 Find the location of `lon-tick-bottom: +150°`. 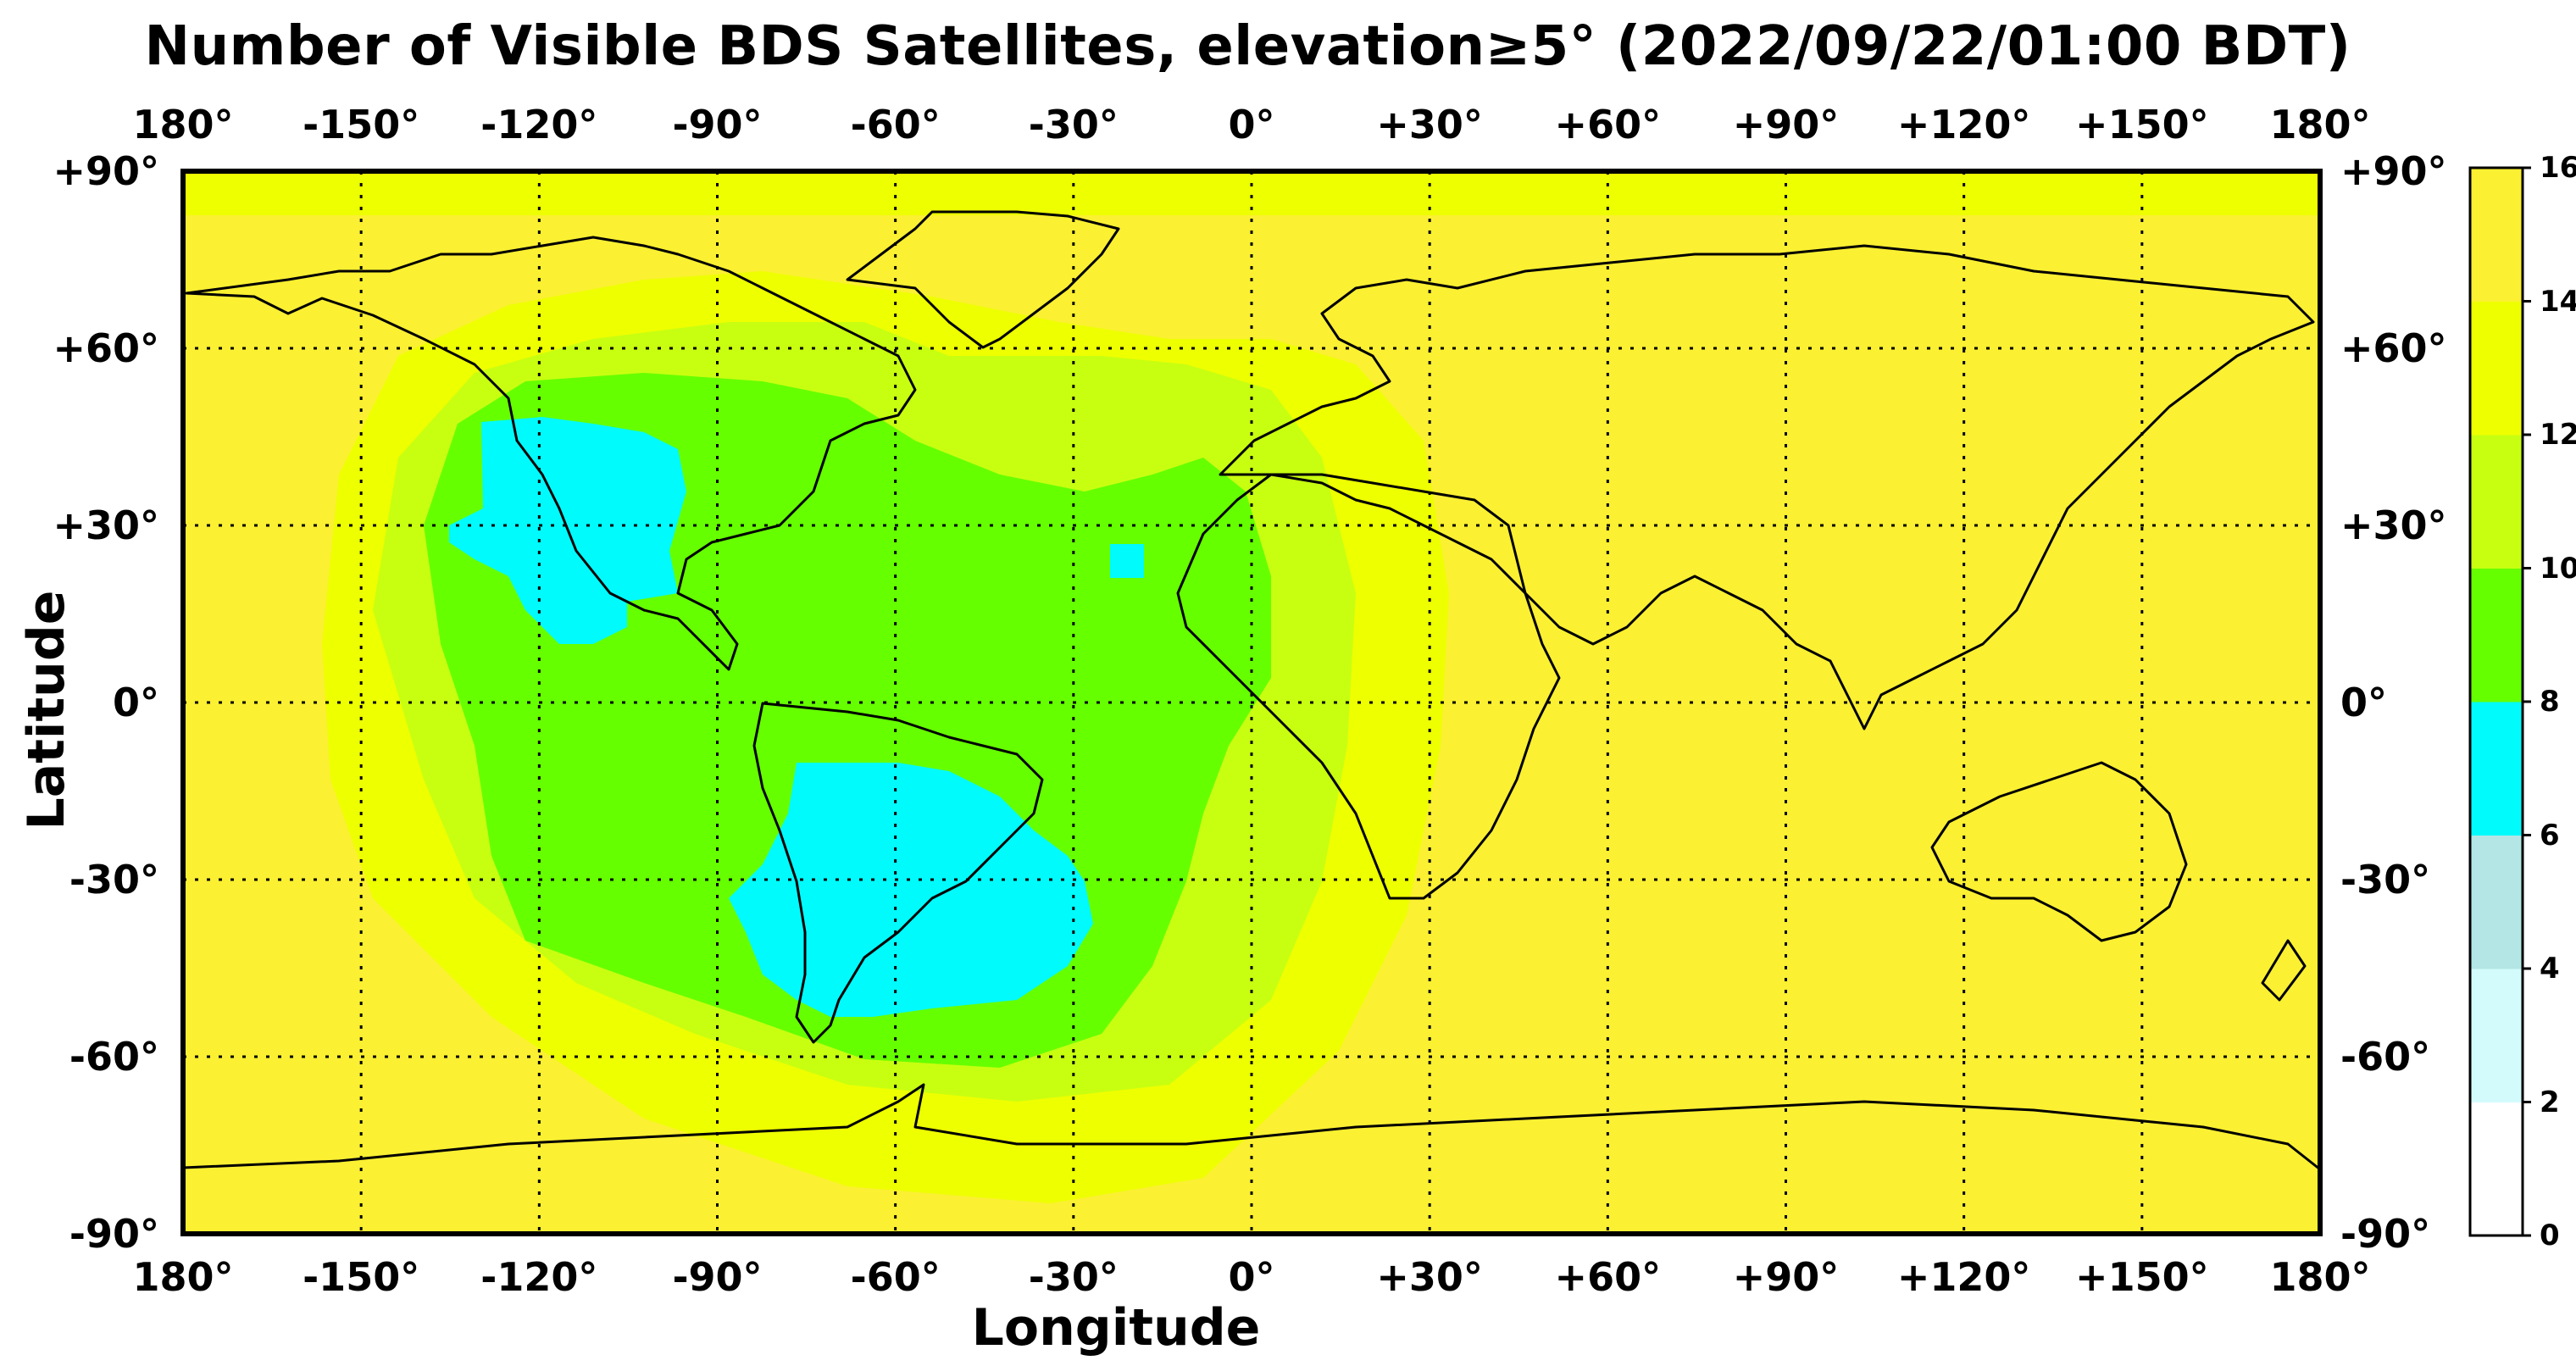

lon-tick-bottom: +150° is located at coordinates (2142, 1277).